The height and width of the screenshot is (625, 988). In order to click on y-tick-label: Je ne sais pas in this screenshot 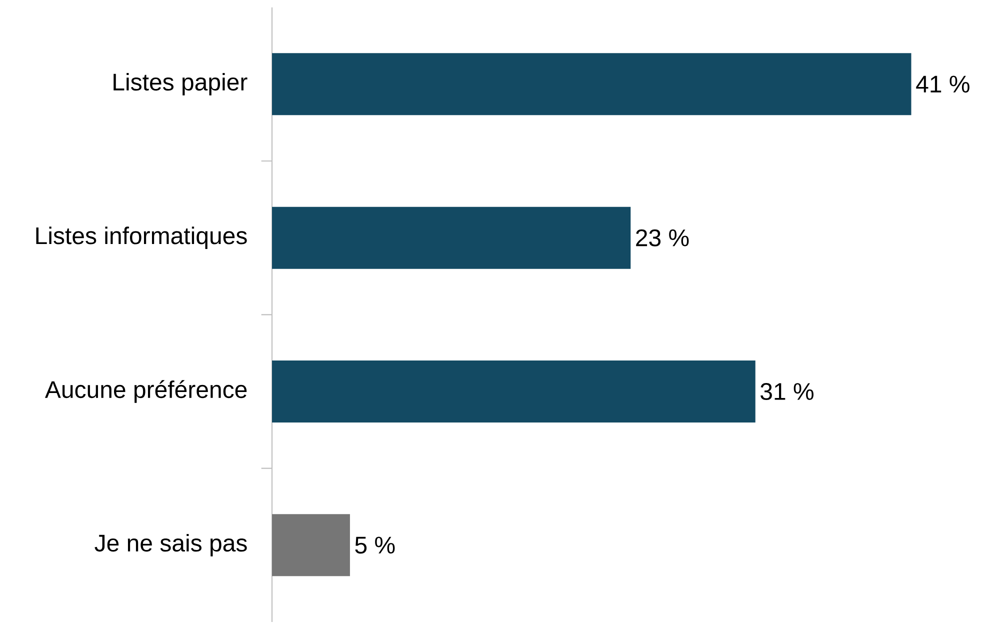, I will do `click(170, 545)`.